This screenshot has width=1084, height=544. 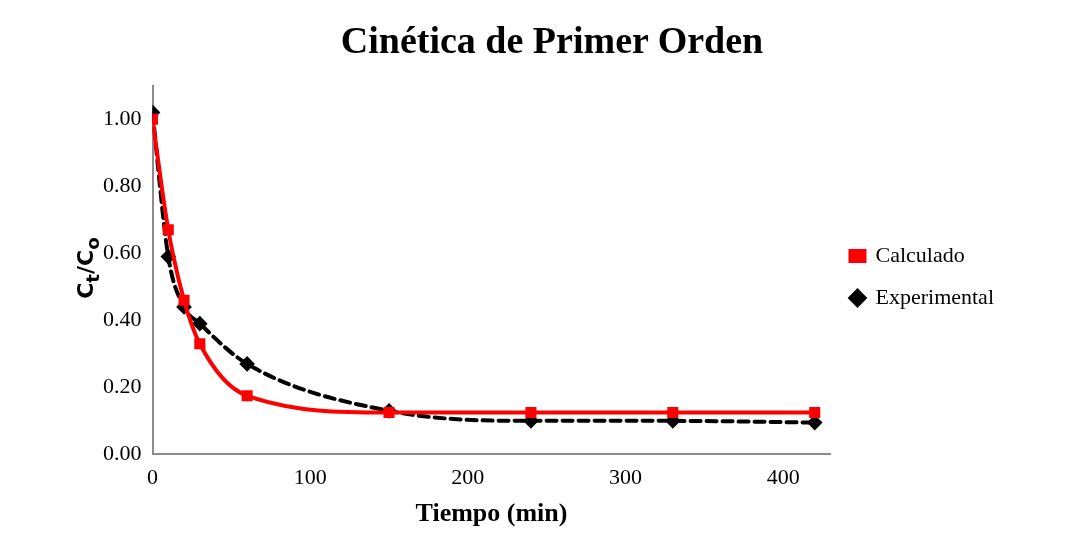 What do you see at coordinates (783, 477) in the screenshot?
I see `x-tick-label: 400` at bounding box center [783, 477].